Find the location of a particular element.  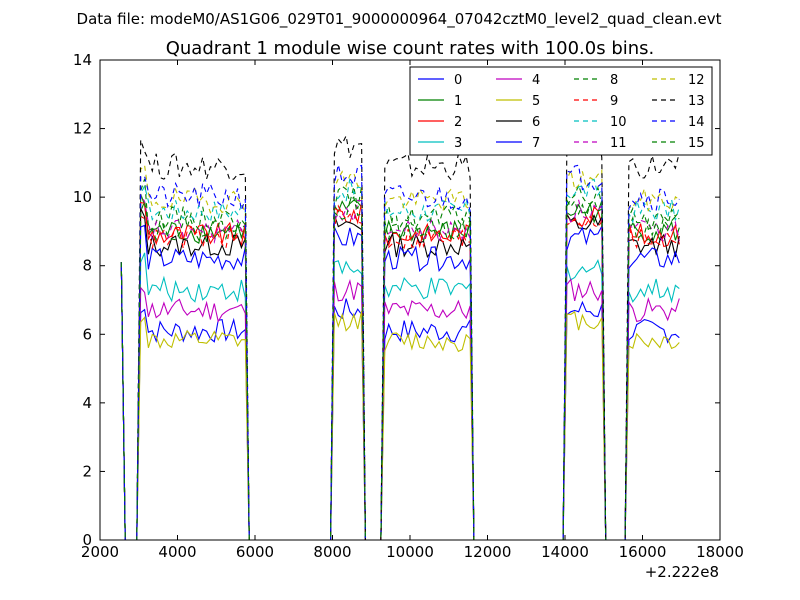

x-tick-label: 12000 is located at coordinates (488, 552).